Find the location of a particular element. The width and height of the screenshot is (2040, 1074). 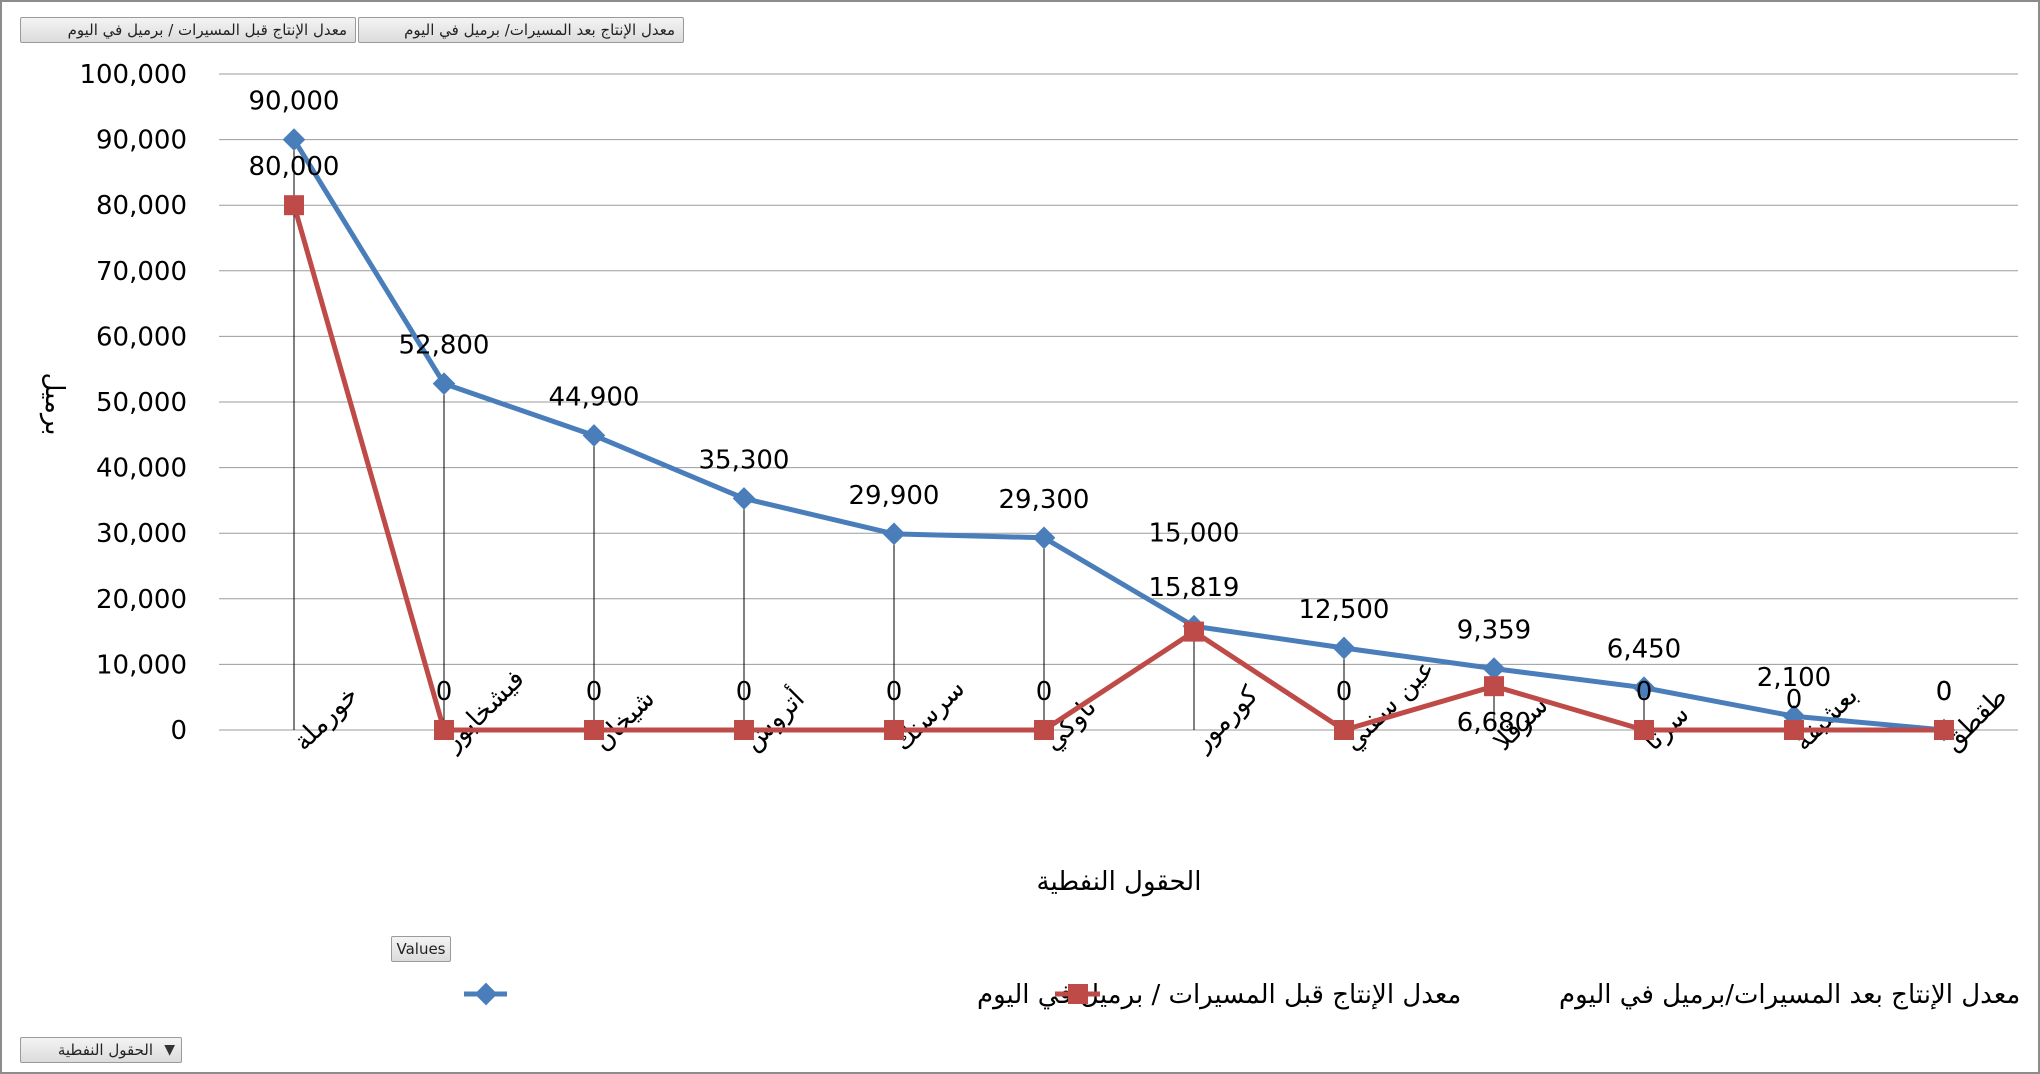

x-tick-label: خورملة is located at coordinates (326, 718).